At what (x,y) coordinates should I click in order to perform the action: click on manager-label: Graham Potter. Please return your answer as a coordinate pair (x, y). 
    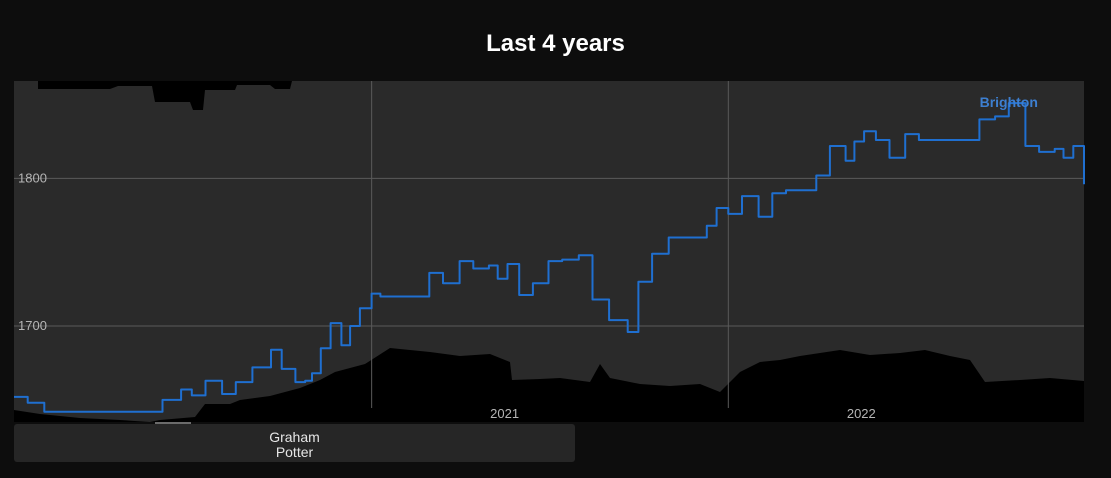
    Looking at the image, I should click on (294, 444).